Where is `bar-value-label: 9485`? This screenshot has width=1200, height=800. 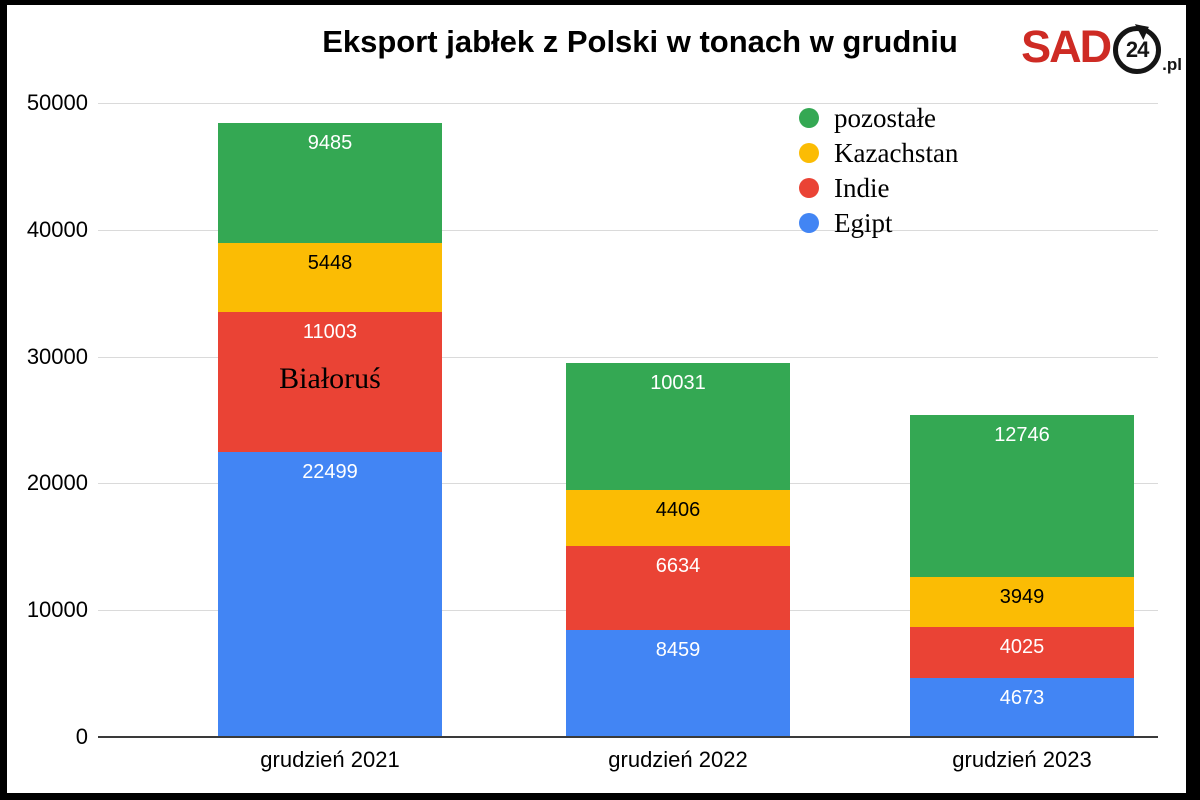
bar-value-label: 9485 is located at coordinates (330, 142).